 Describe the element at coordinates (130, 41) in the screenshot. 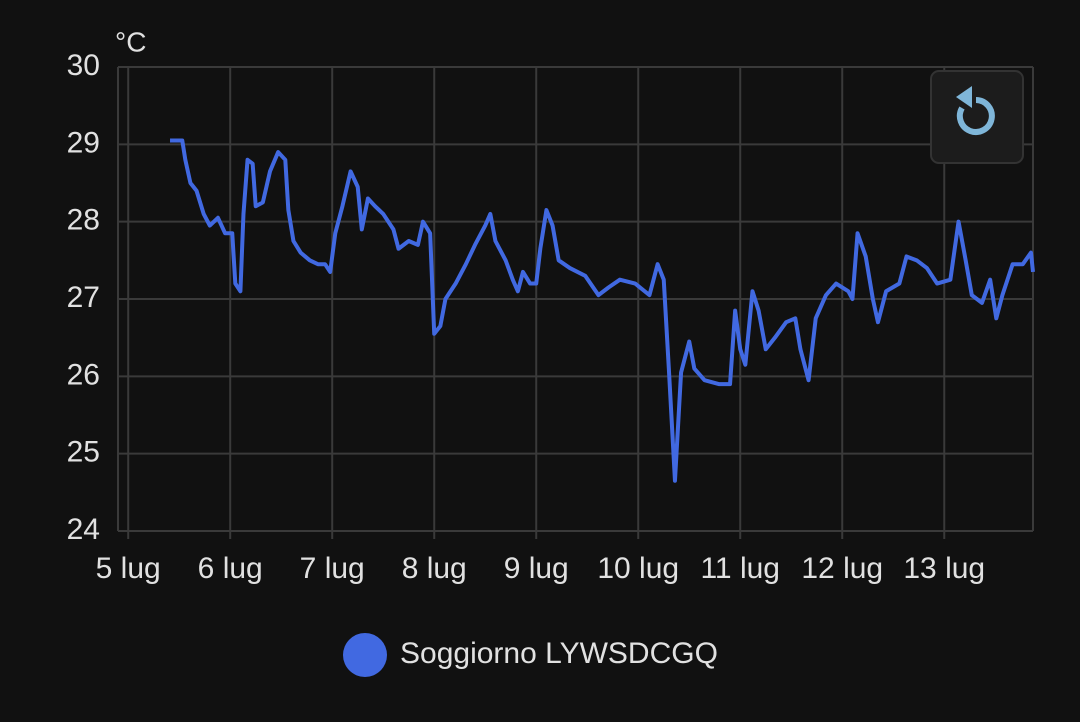

I see `y-axis-unit: °C` at that location.